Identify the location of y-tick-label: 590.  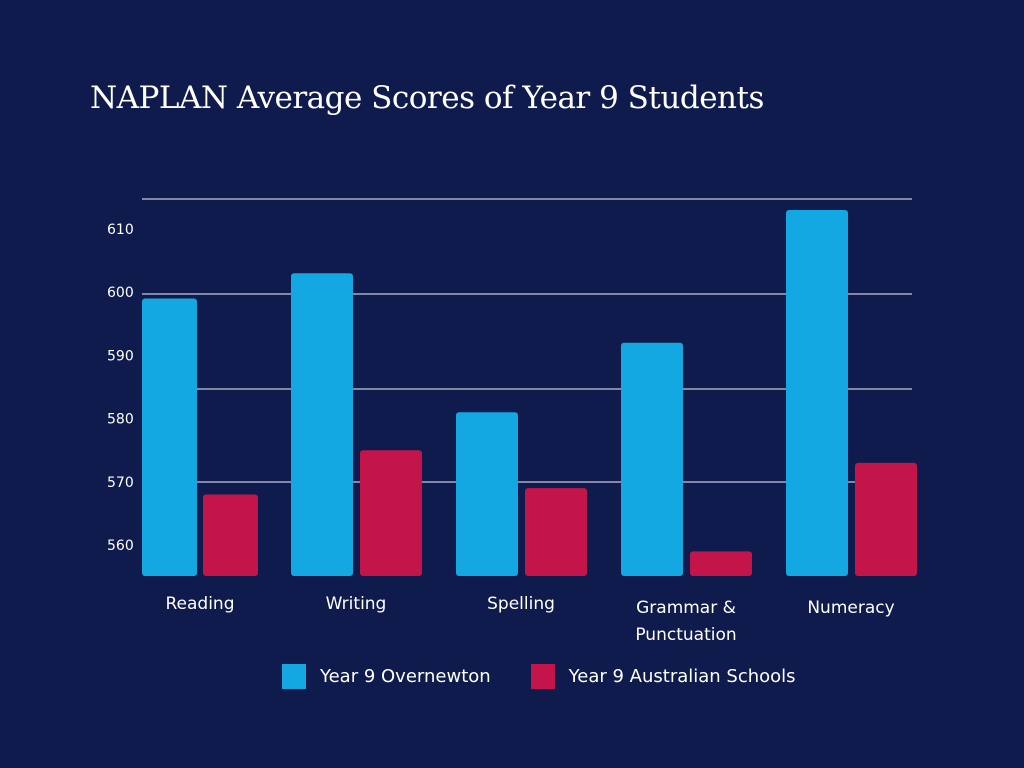
(120, 356).